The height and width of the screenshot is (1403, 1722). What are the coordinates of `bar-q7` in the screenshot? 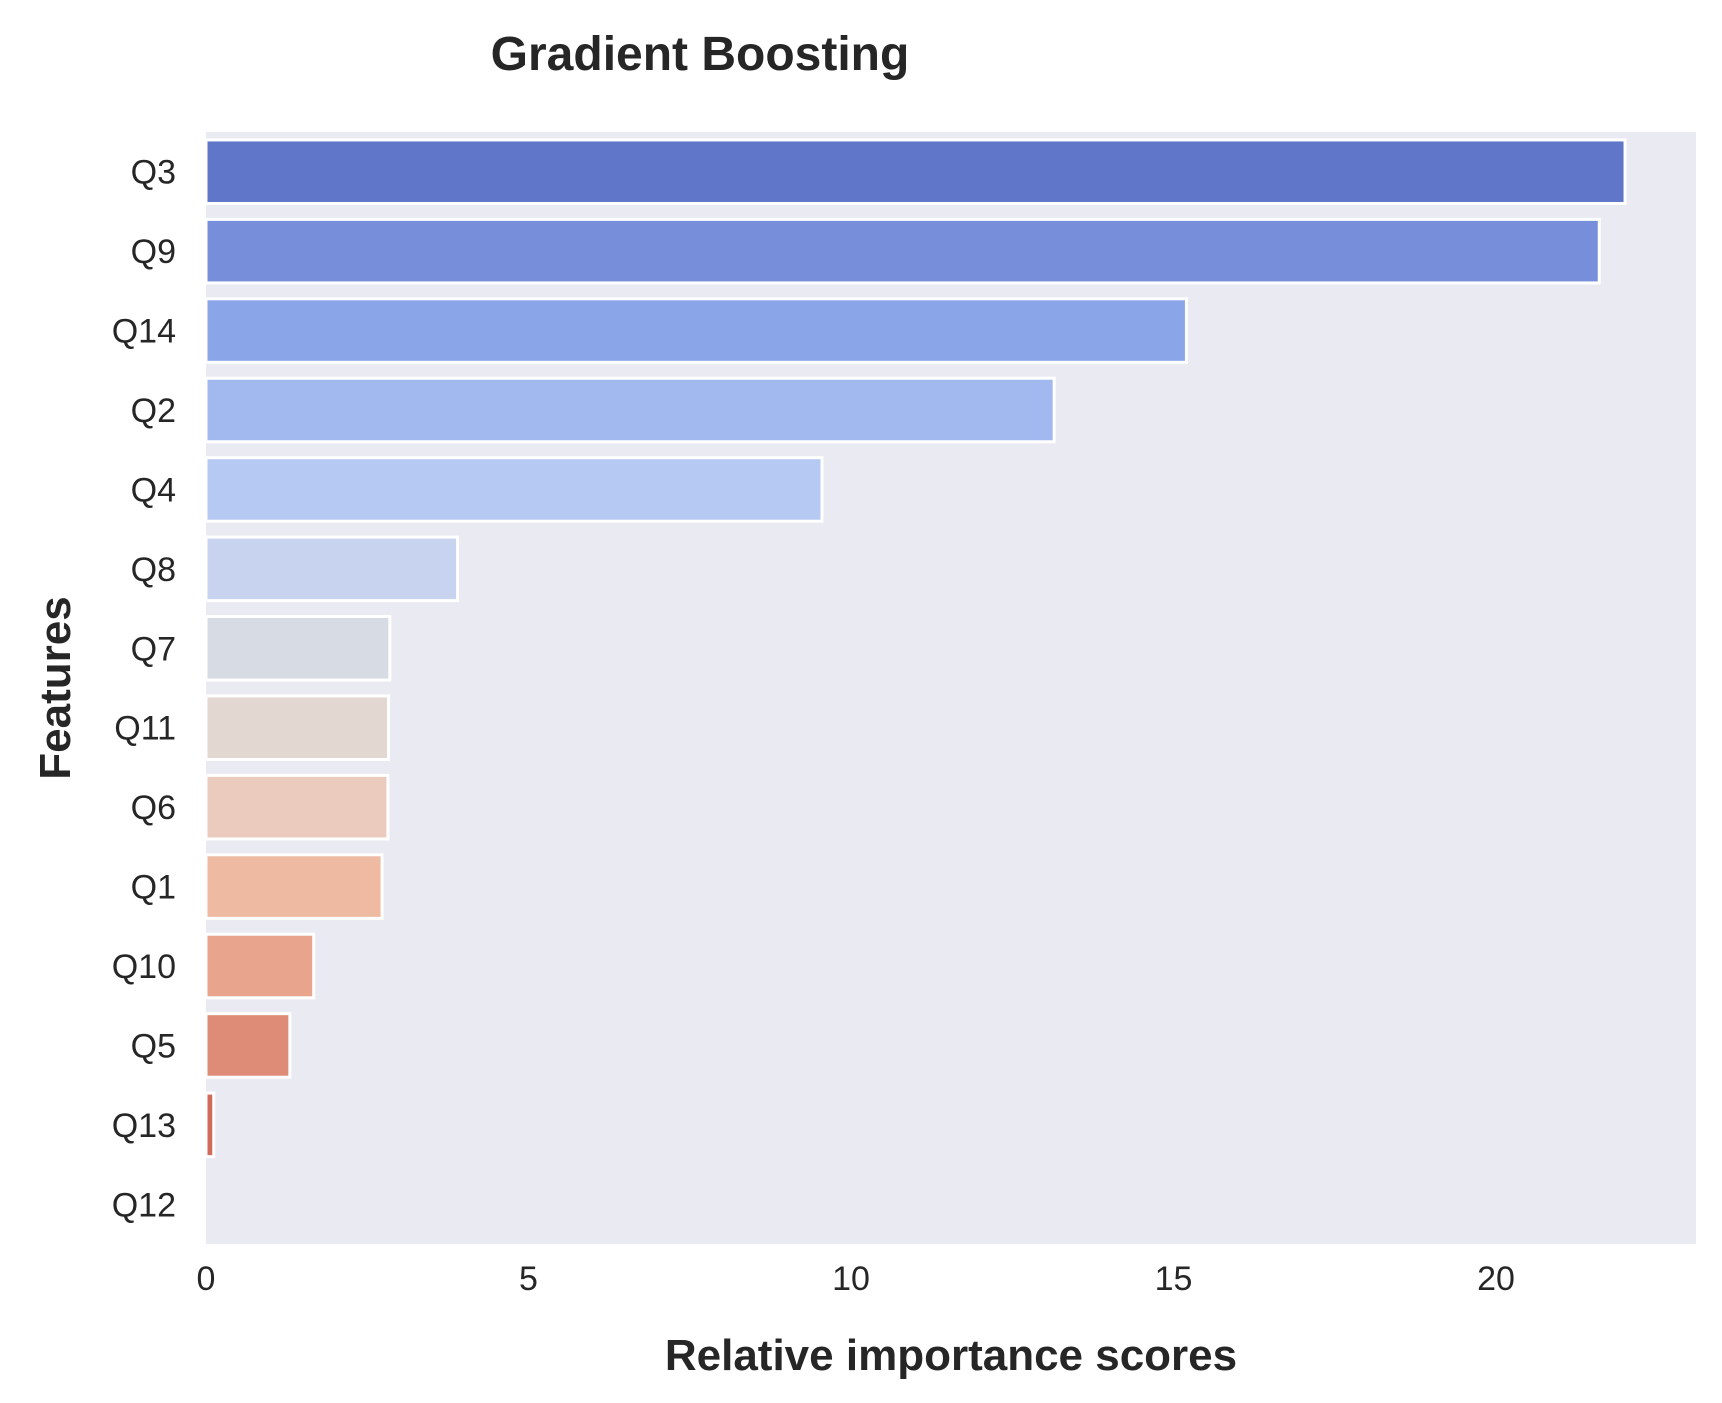 It's located at (298, 648).